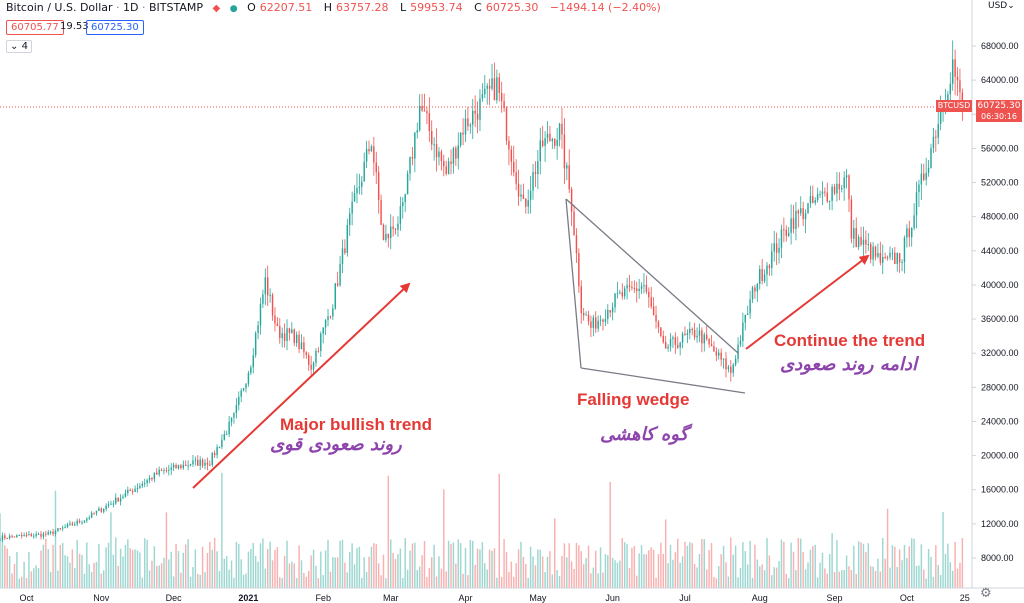 The width and height of the screenshot is (1024, 603). I want to click on ask-price-pill: 60725.30, so click(115, 27).